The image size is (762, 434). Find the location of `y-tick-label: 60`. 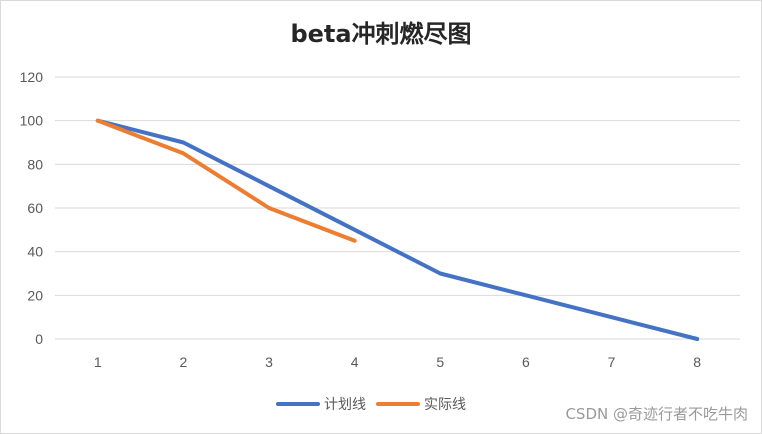

y-tick-label: 60 is located at coordinates (35, 208).